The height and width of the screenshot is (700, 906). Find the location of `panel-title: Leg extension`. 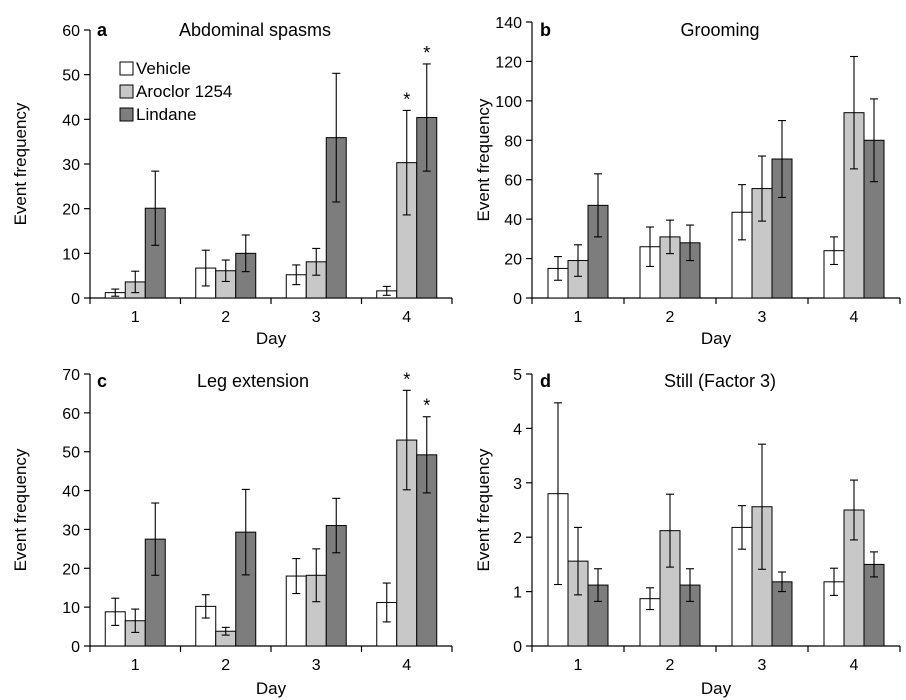

panel-title: Leg extension is located at coordinates (253, 381).